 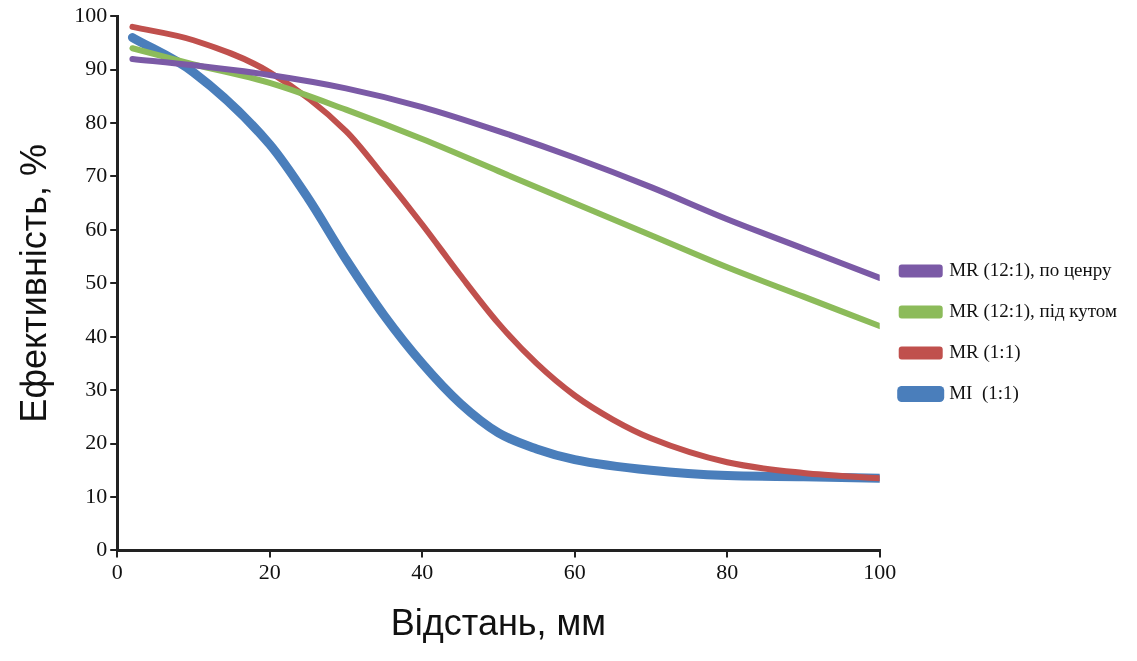 What do you see at coordinates (96, 442) in the screenshot?
I see `y-tick-label: 20` at bounding box center [96, 442].